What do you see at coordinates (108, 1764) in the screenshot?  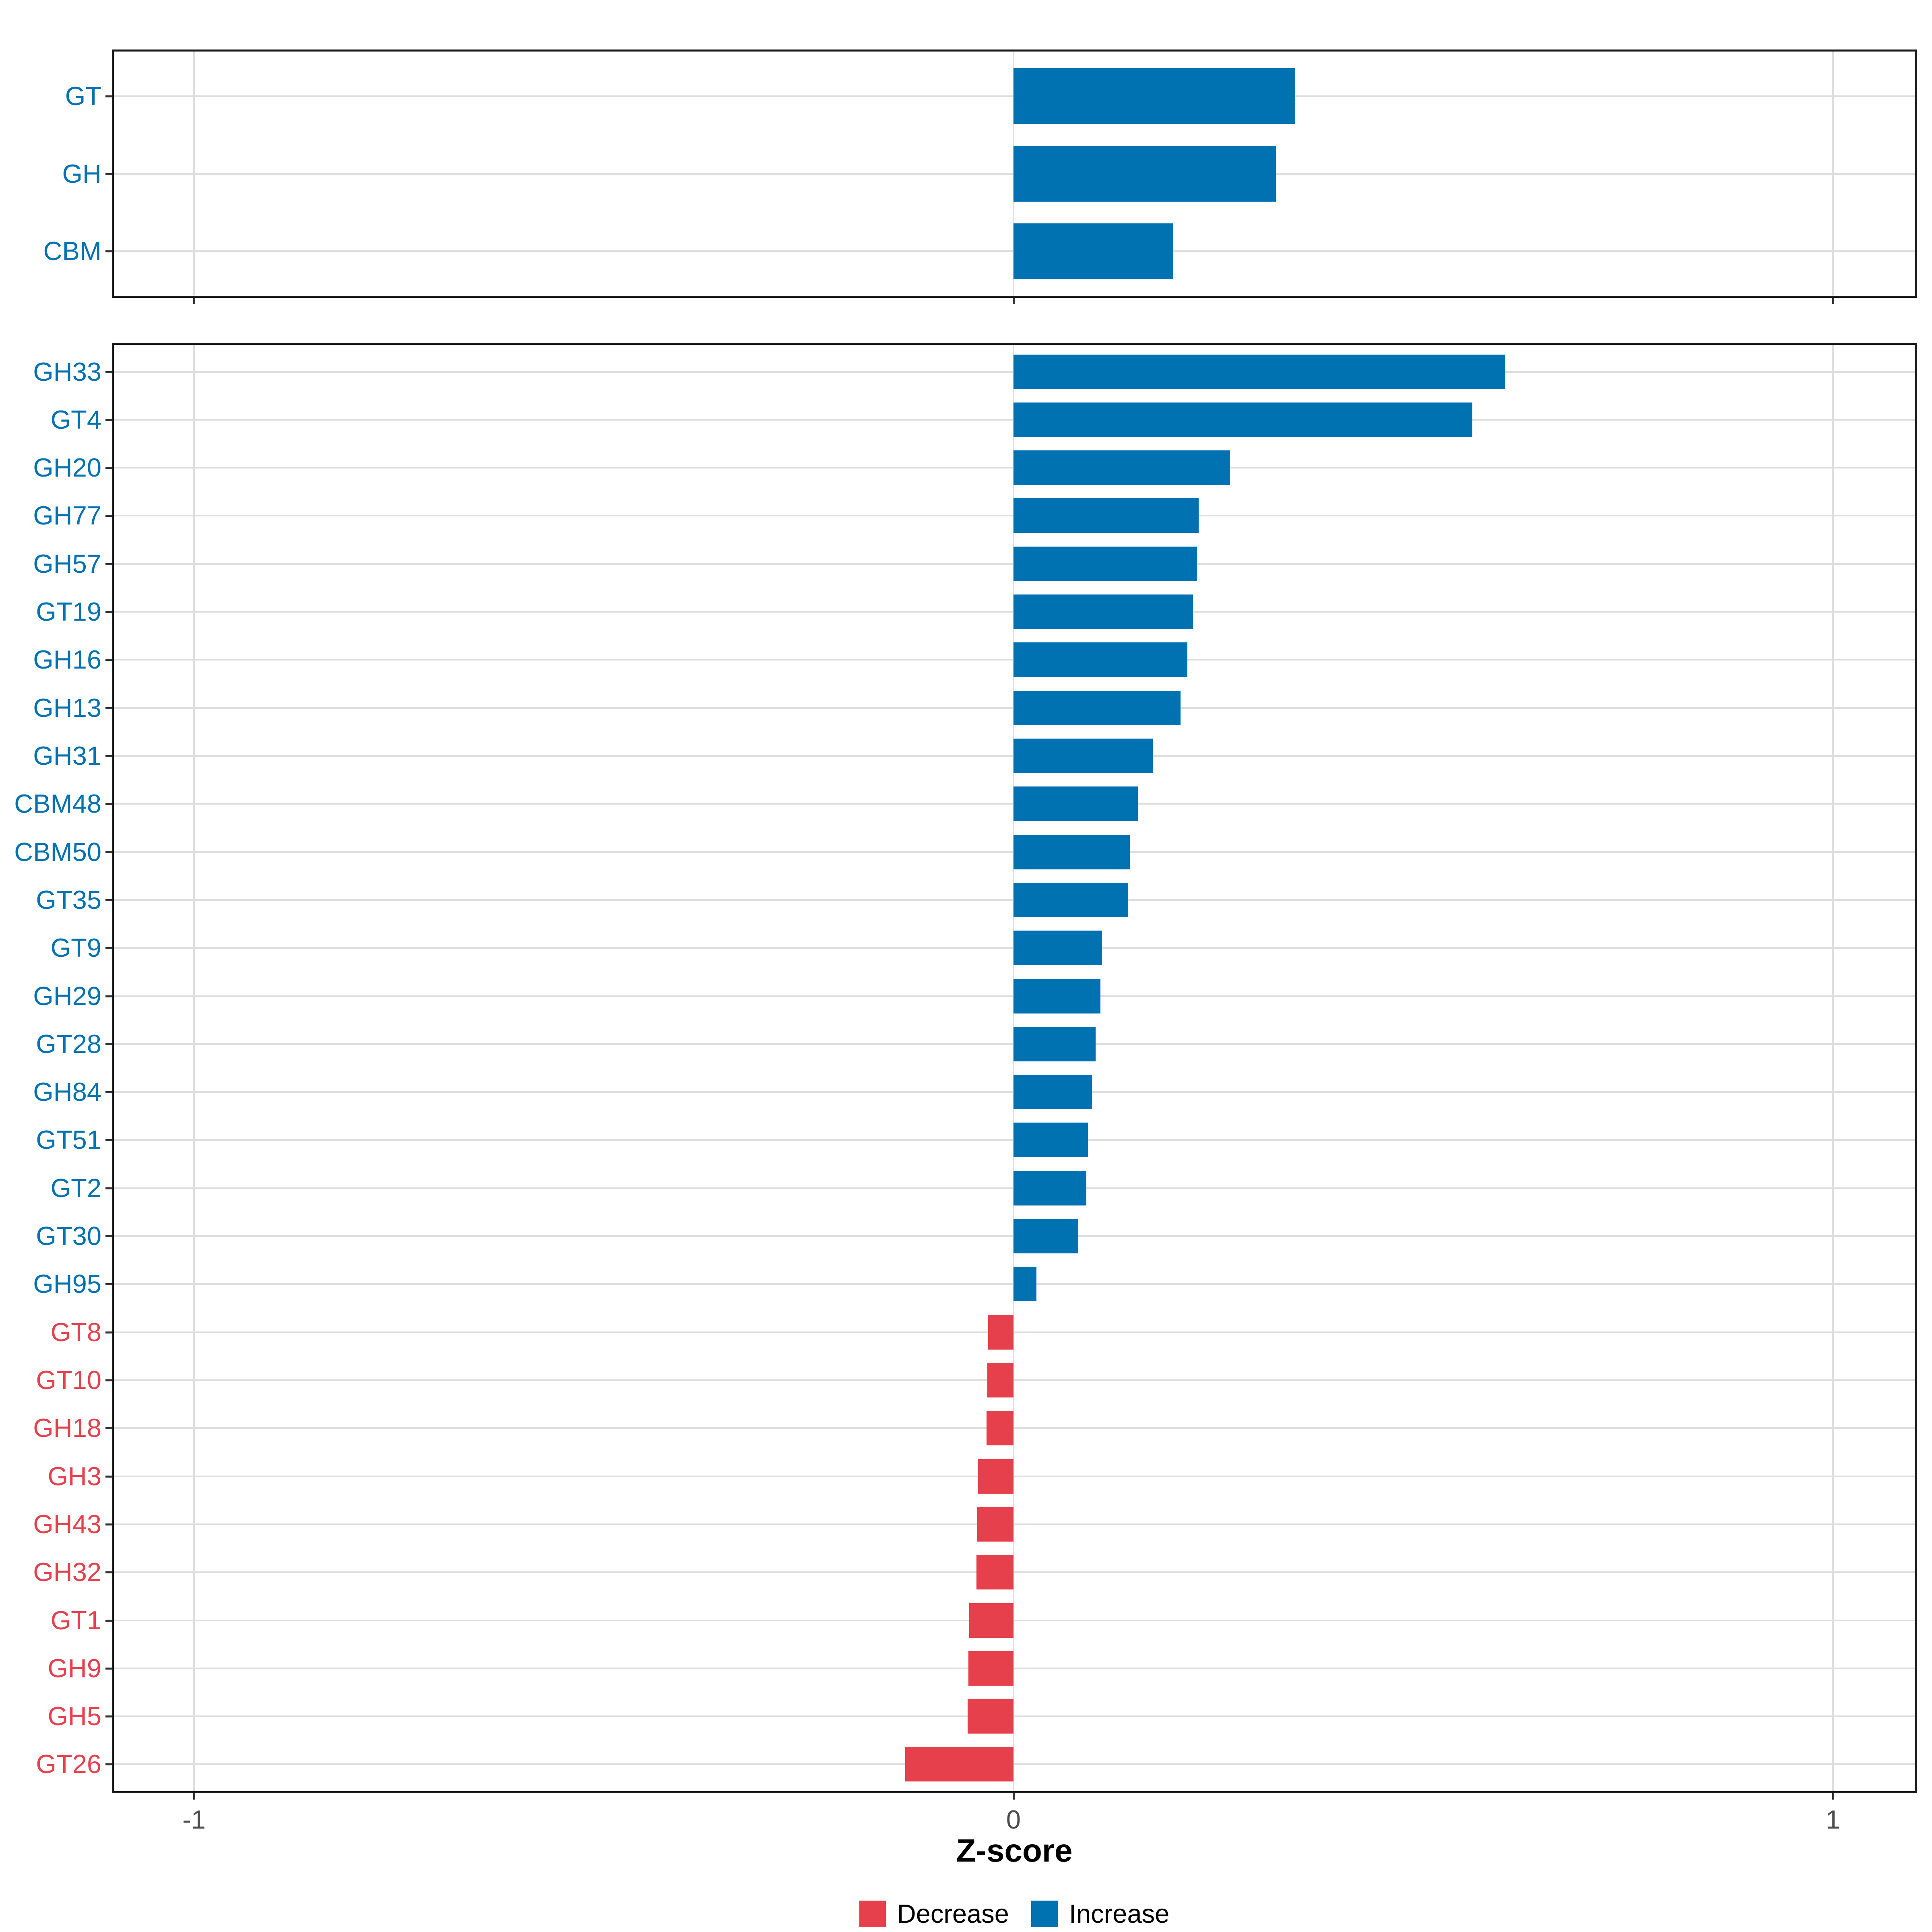 I see `y-tick-mark-GT26` at bounding box center [108, 1764].